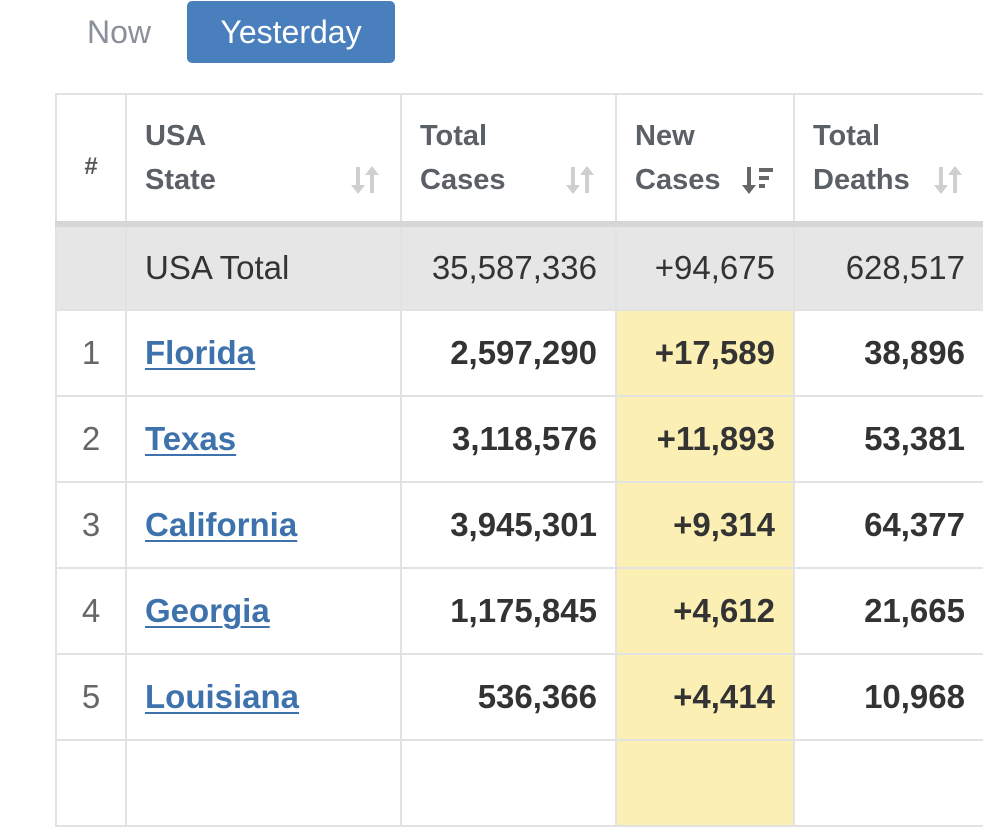  I want to click on table-row: 3 California 3,945,301 +9,314 64,377, so click(519, 525).